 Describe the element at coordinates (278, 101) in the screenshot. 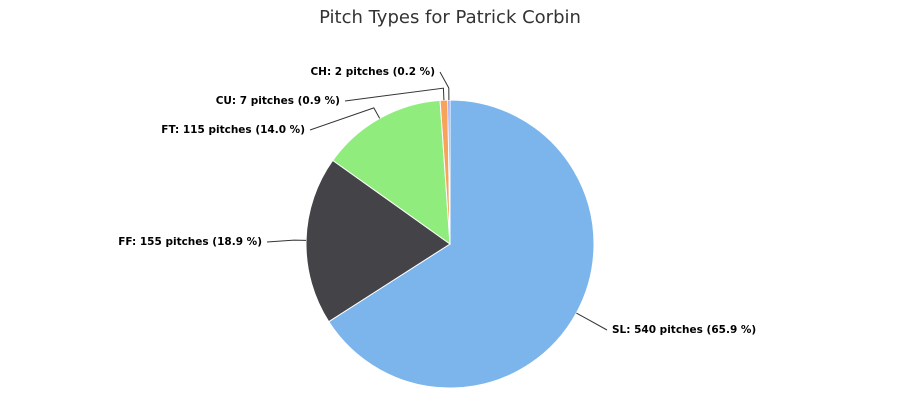

I see `data-label: CU: 7 pitches (0.9 %)` at that location.